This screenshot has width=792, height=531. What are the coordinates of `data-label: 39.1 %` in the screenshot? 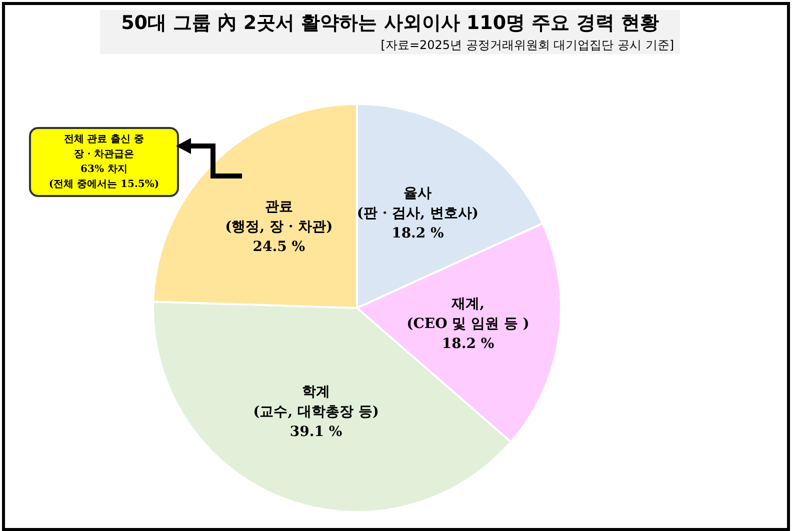 It's located at (316, 432).